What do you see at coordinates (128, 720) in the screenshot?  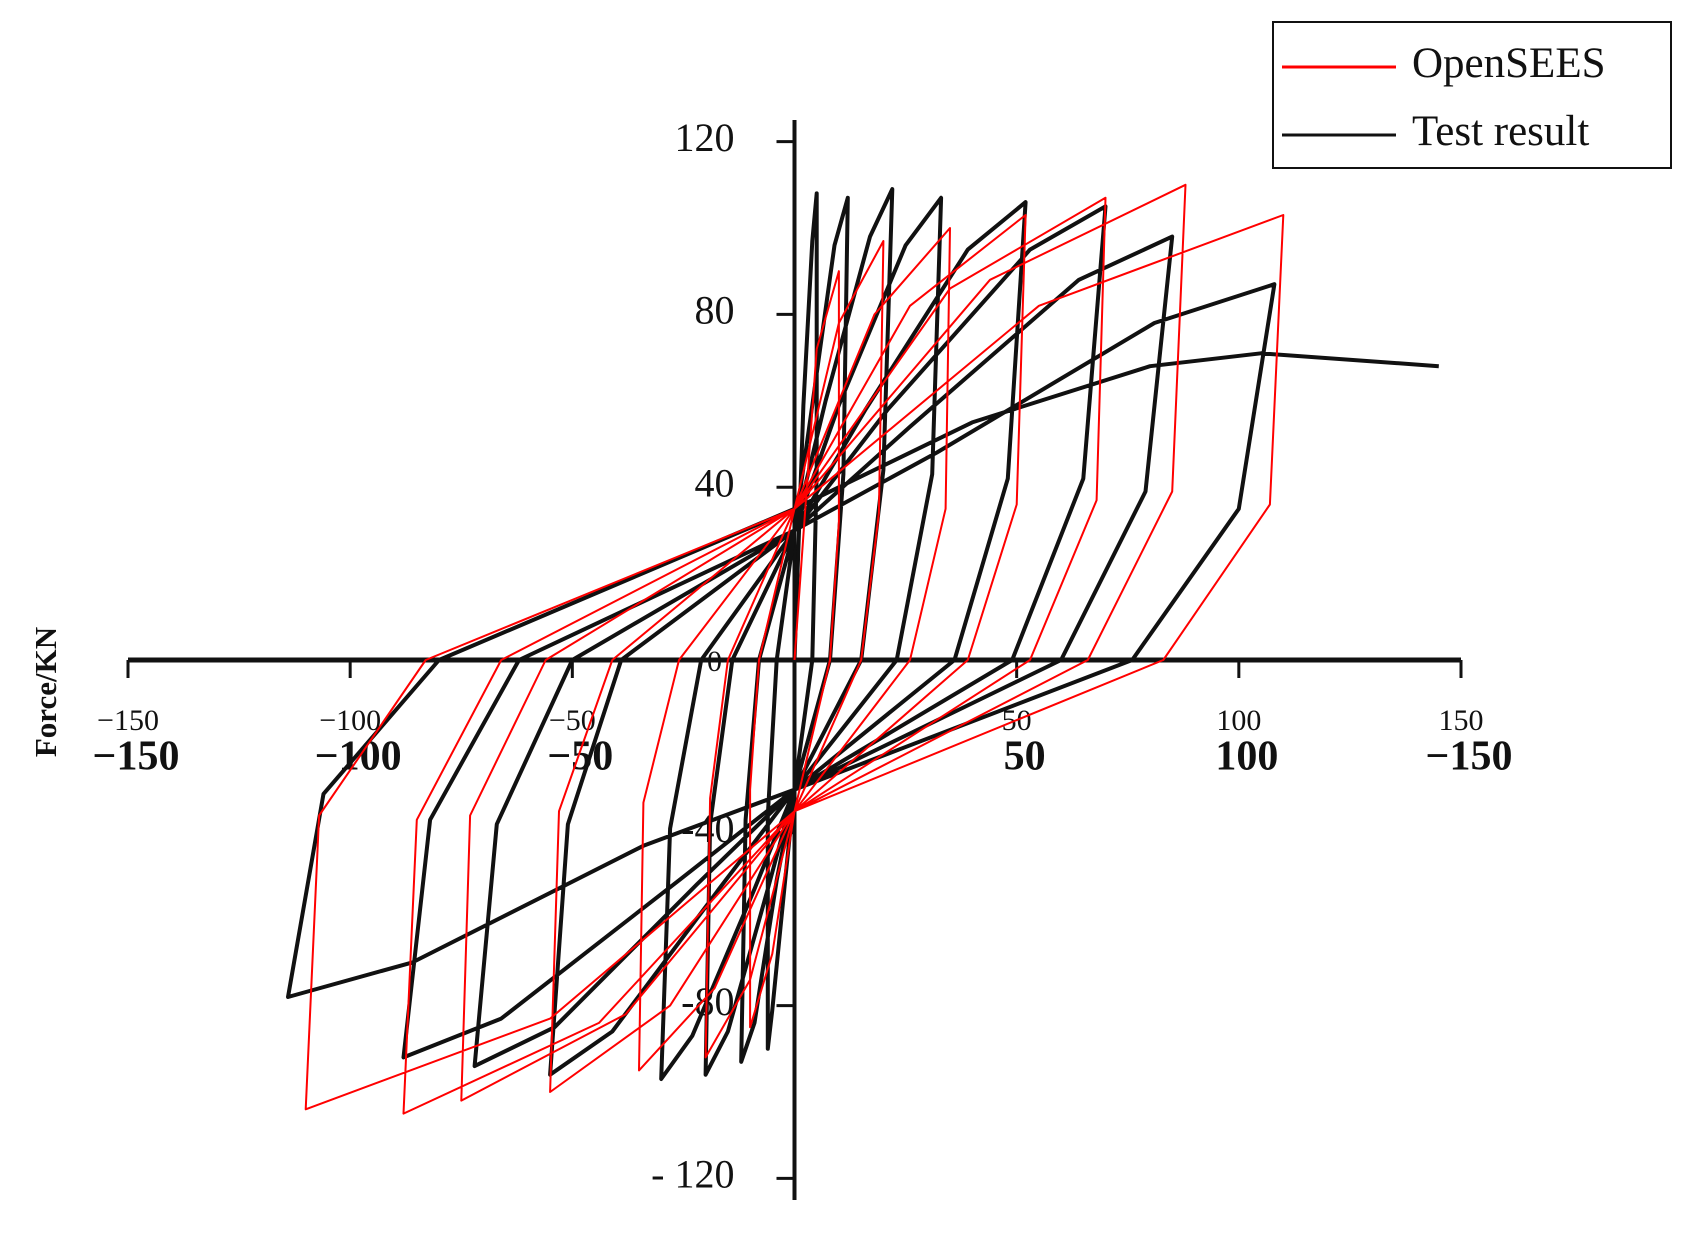 I see `x-tick-label: −150` at bounding box center [128, 720].